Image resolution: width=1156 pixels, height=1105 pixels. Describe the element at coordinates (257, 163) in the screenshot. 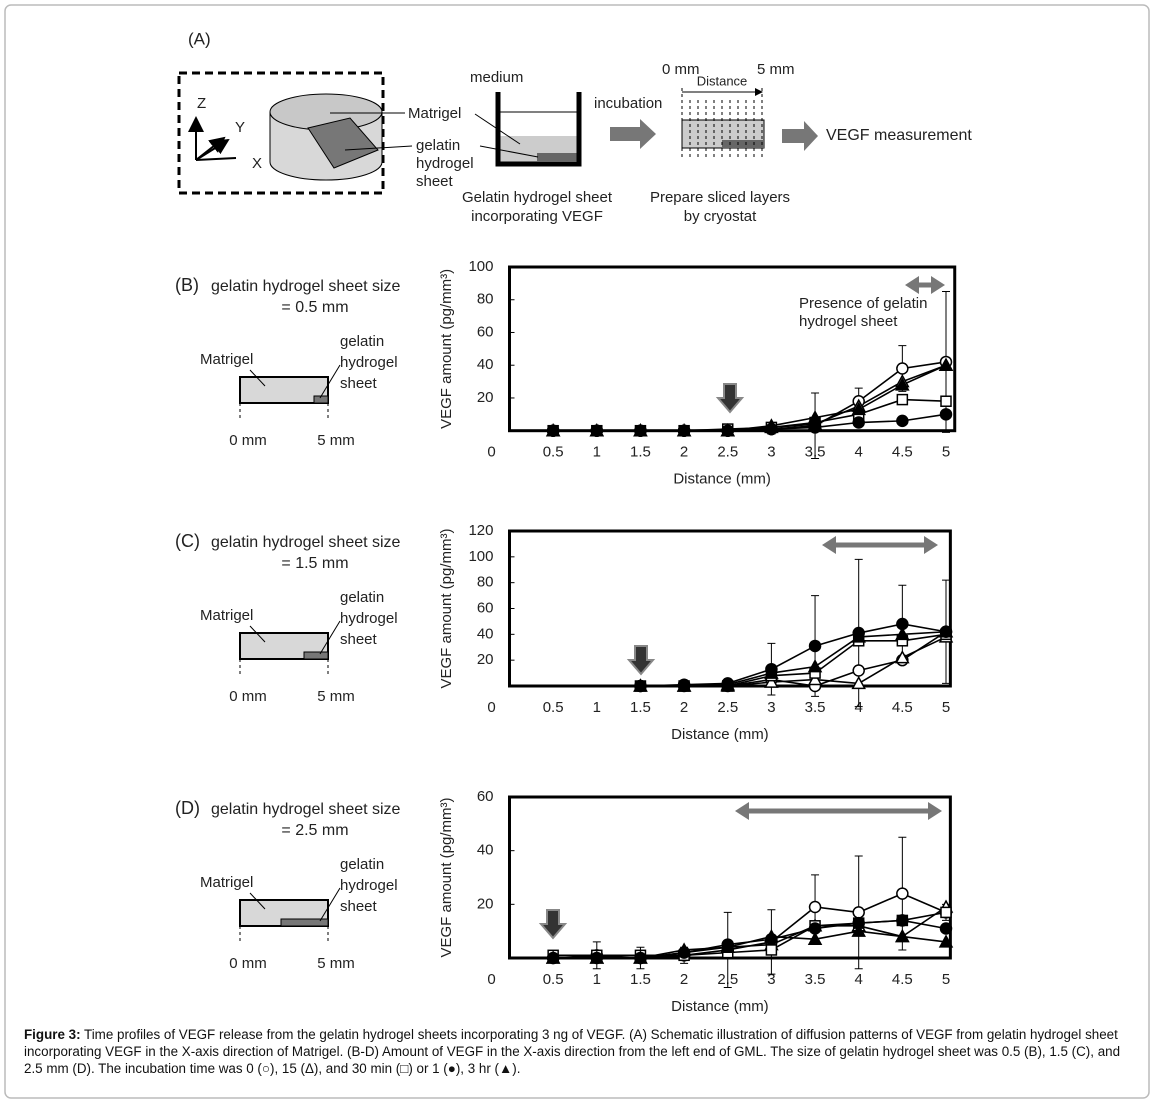

I see `axis-letter: X` at that location.